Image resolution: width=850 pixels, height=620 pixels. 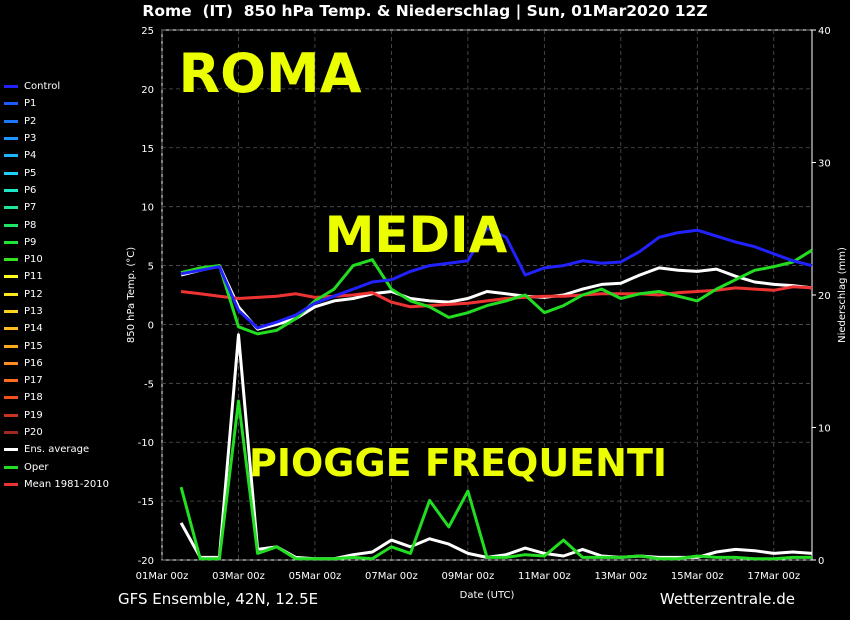 What do you see at coordinates (468, 576) in the screenshot?
I see `x-tick-label: 09Mar 00z` at bounding box center [468, 576].